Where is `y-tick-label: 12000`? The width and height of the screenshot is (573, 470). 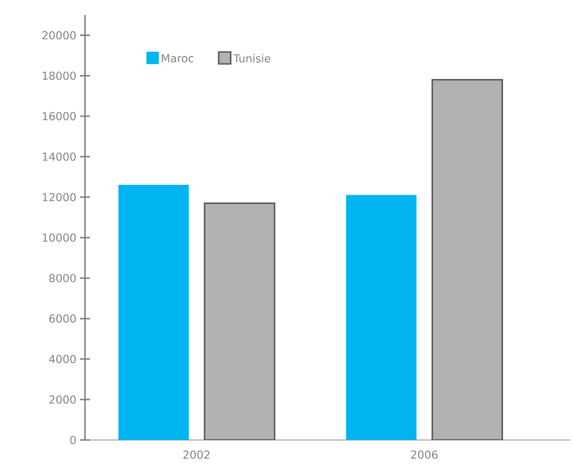 y-tick-label: 12000 is located at coordinates (59, 197).